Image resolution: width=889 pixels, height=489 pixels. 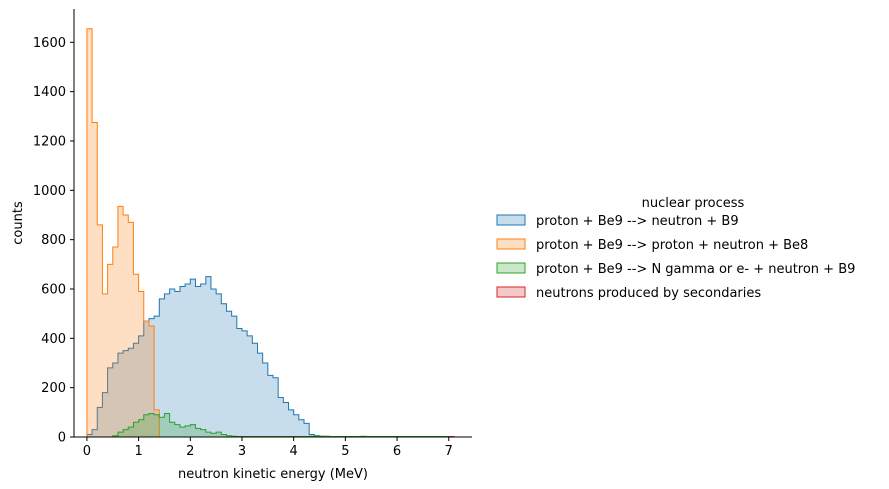 I want to click on y-tick-label: 1200, so click(x=49, y=141).